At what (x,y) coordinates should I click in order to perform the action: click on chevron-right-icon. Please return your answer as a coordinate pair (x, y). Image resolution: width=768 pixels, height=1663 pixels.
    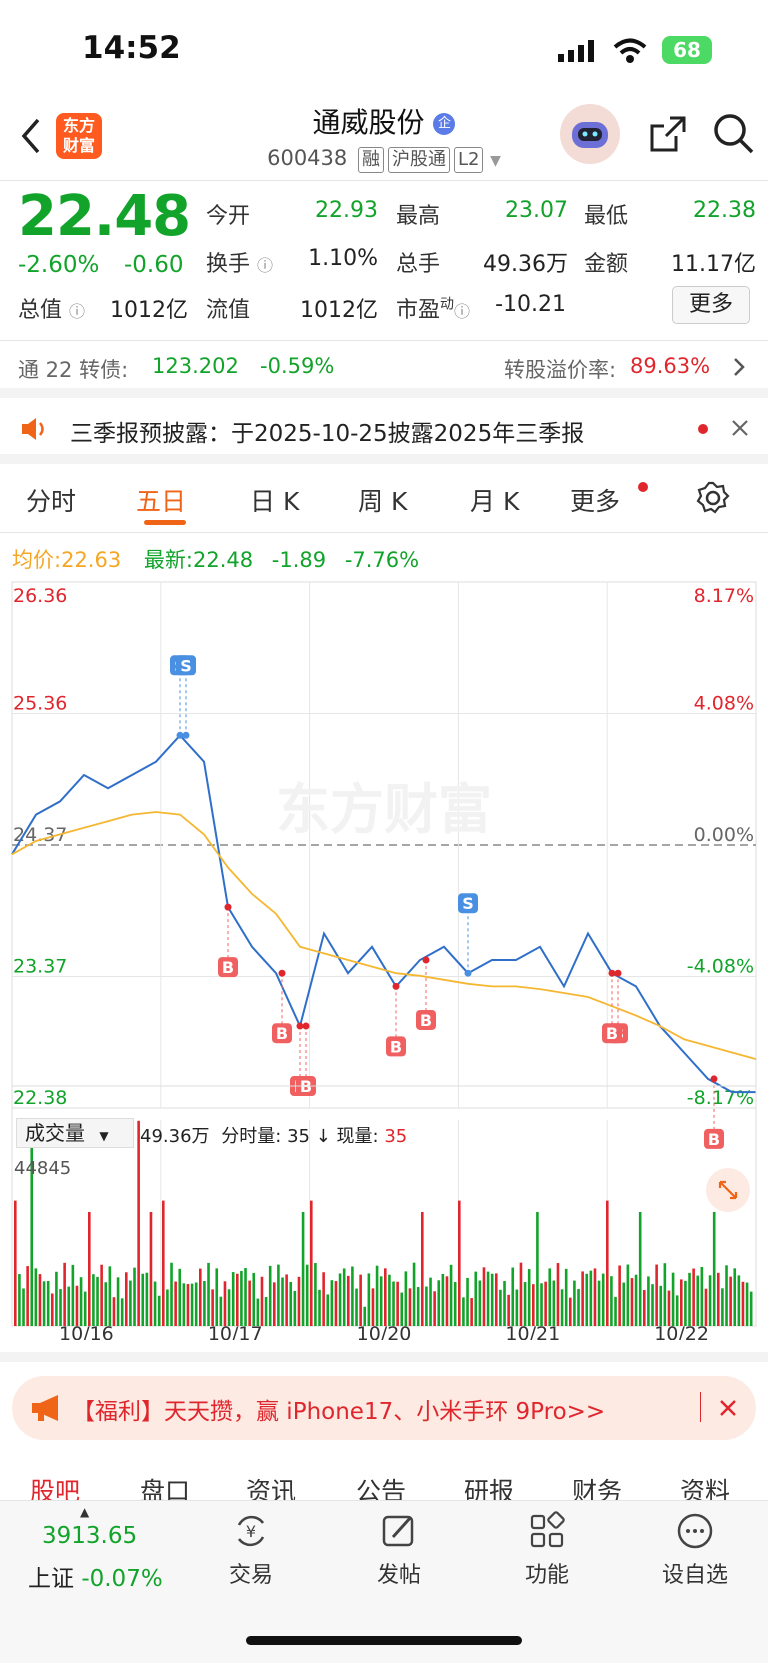
    Looking at the image, I should click on (739, 369).